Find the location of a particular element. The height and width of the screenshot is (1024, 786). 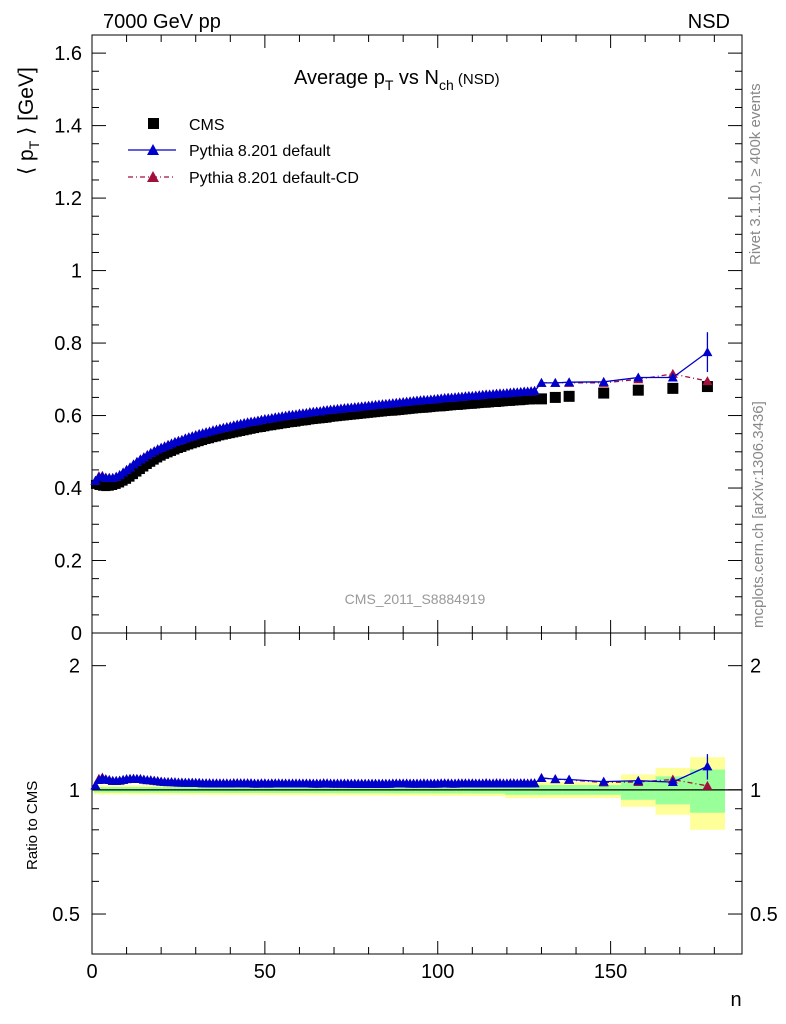

y-axis-label: ⟨ pT ⟩ [GeV] is located at coordinates (28, 121).